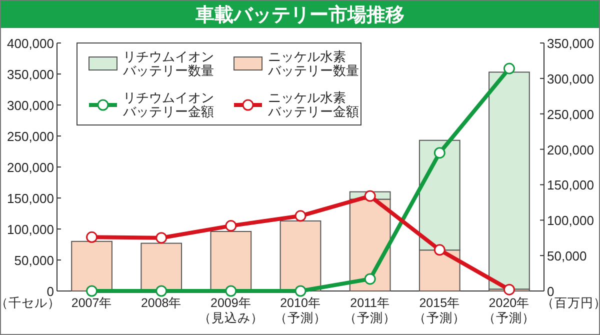 The width and height of the screenshot is (600, 335). Describe the element at coordinates (570, 150) in the screenshot. I see `y2-tick-label: 200,000` at that location.